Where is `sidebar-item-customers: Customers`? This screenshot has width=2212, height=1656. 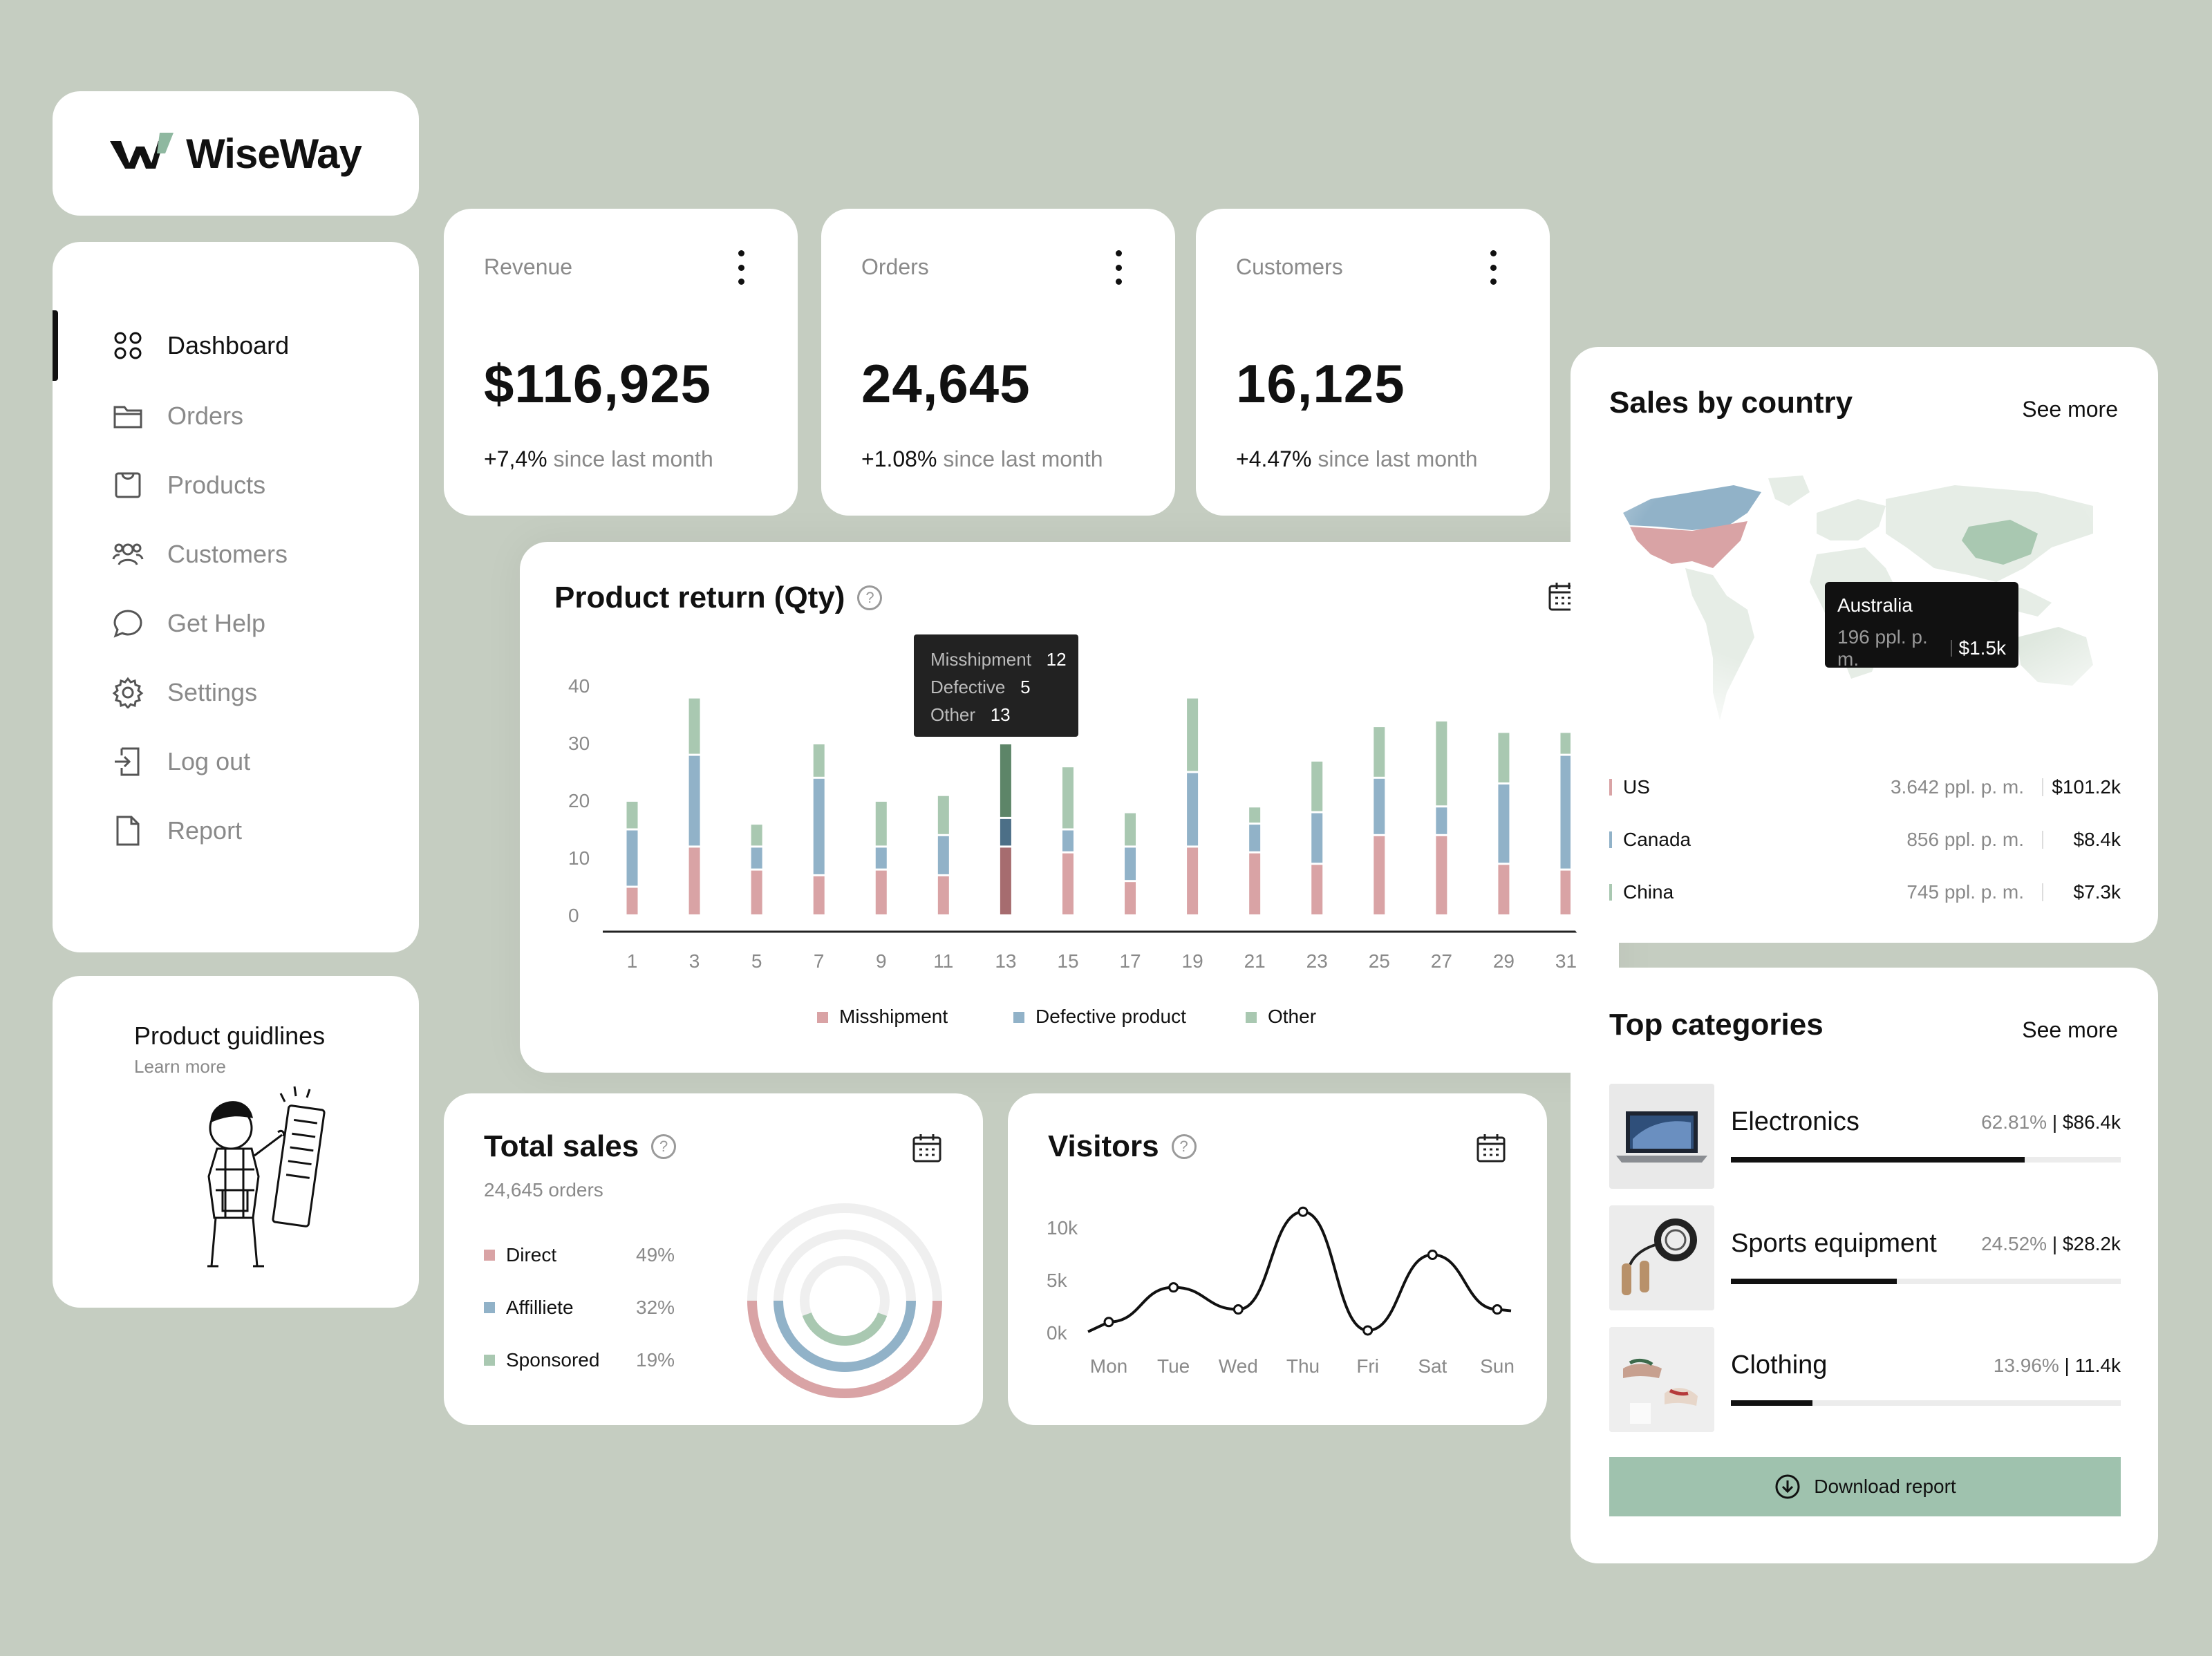 sidebar-item-customers: Customers is located at coordinates (236, 554).